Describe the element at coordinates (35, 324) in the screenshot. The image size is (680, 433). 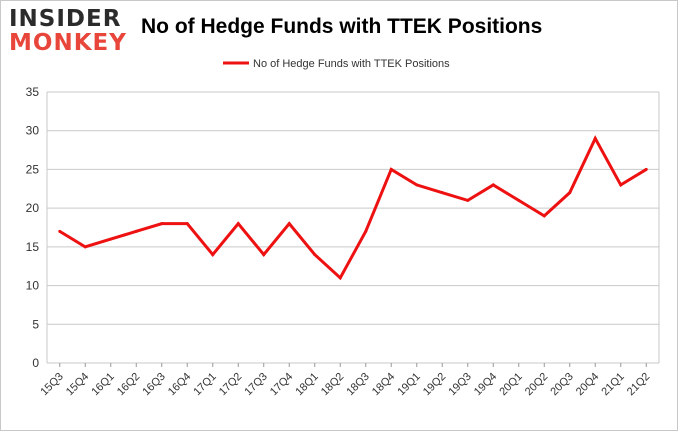
I see `y-tick-label: 5` at that location.